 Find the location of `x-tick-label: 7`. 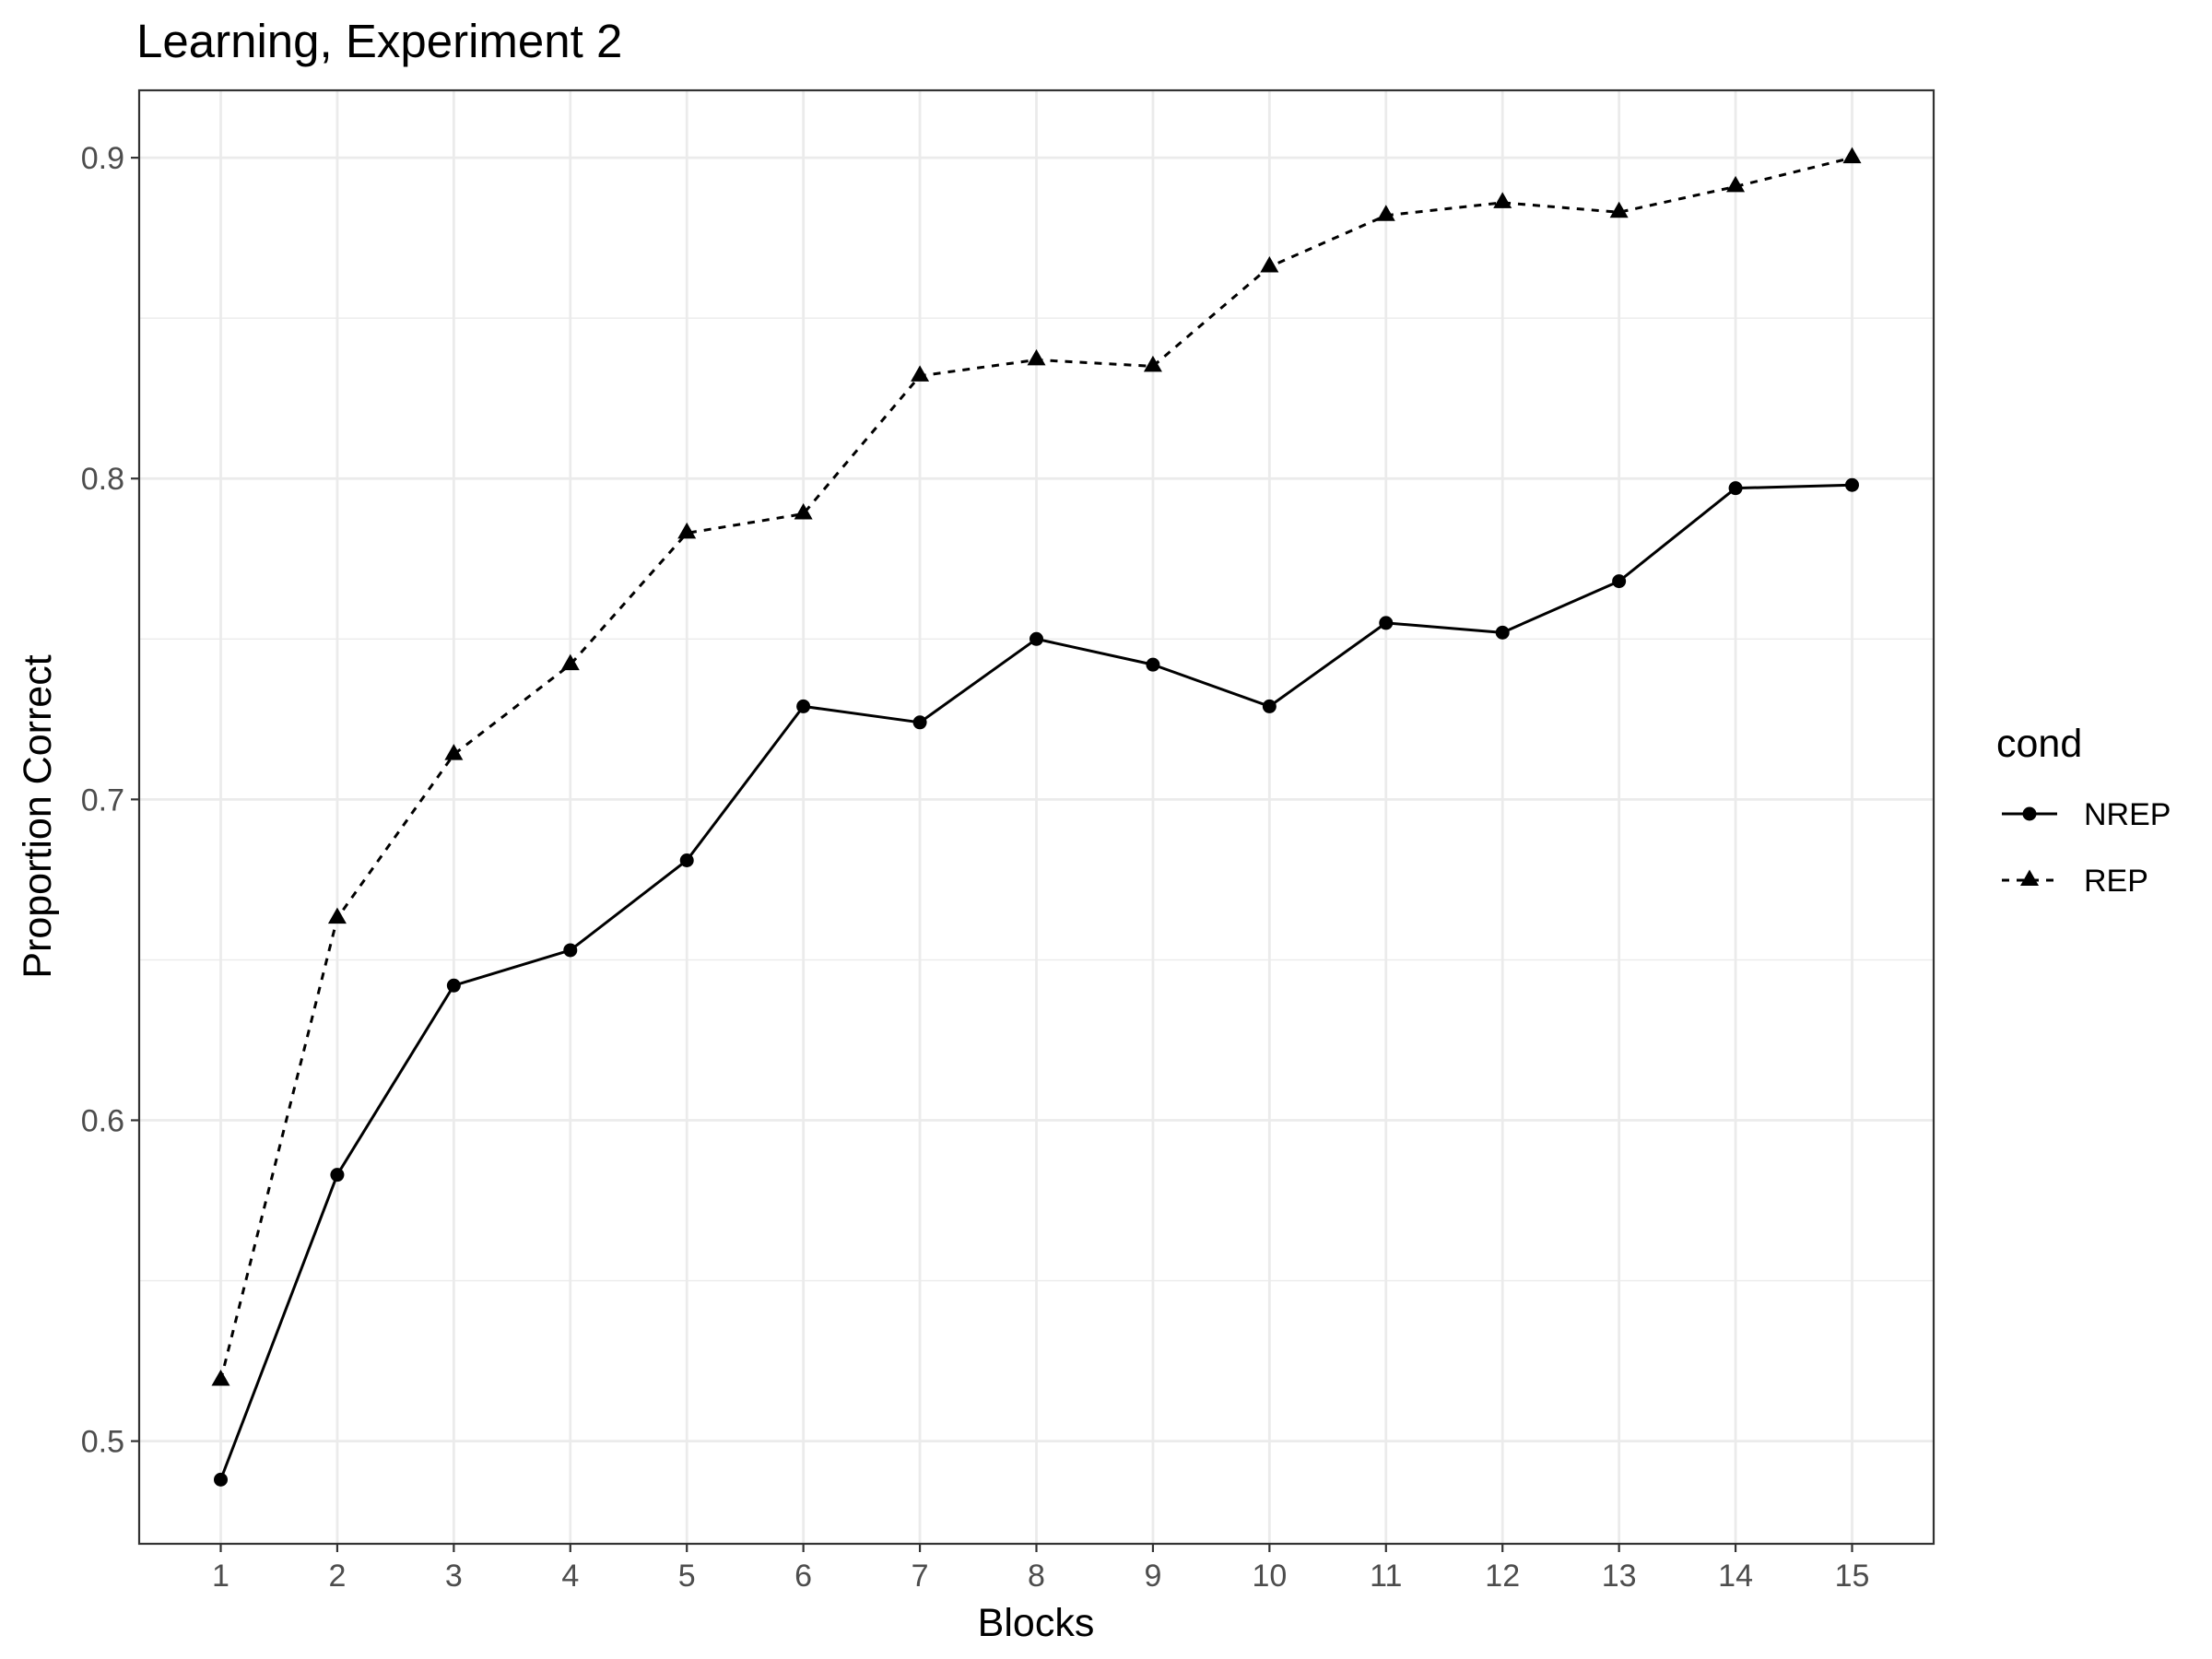

x-tick-label: 7 is located at coordinates (920, 1576).